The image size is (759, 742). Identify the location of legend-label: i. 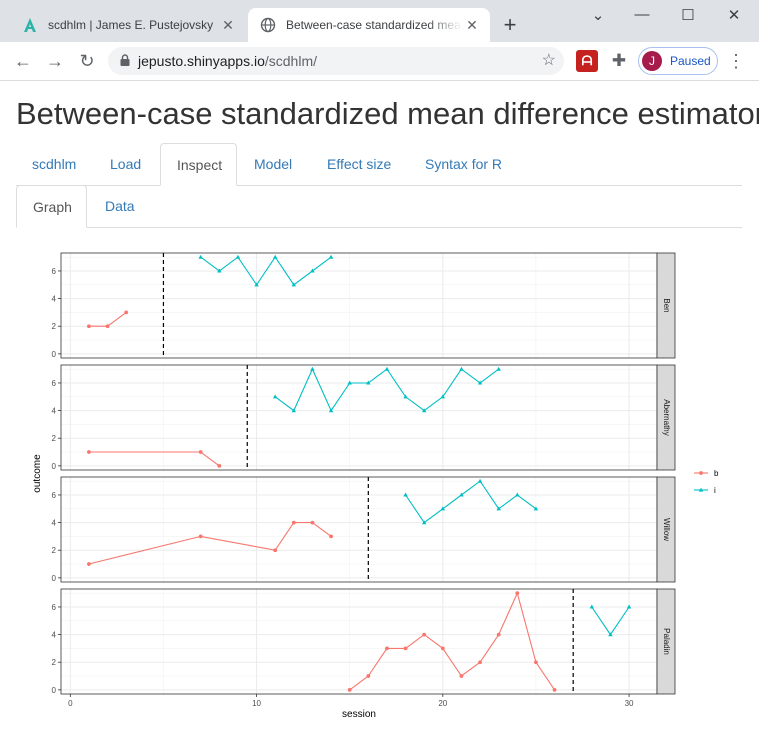
(715, 490).